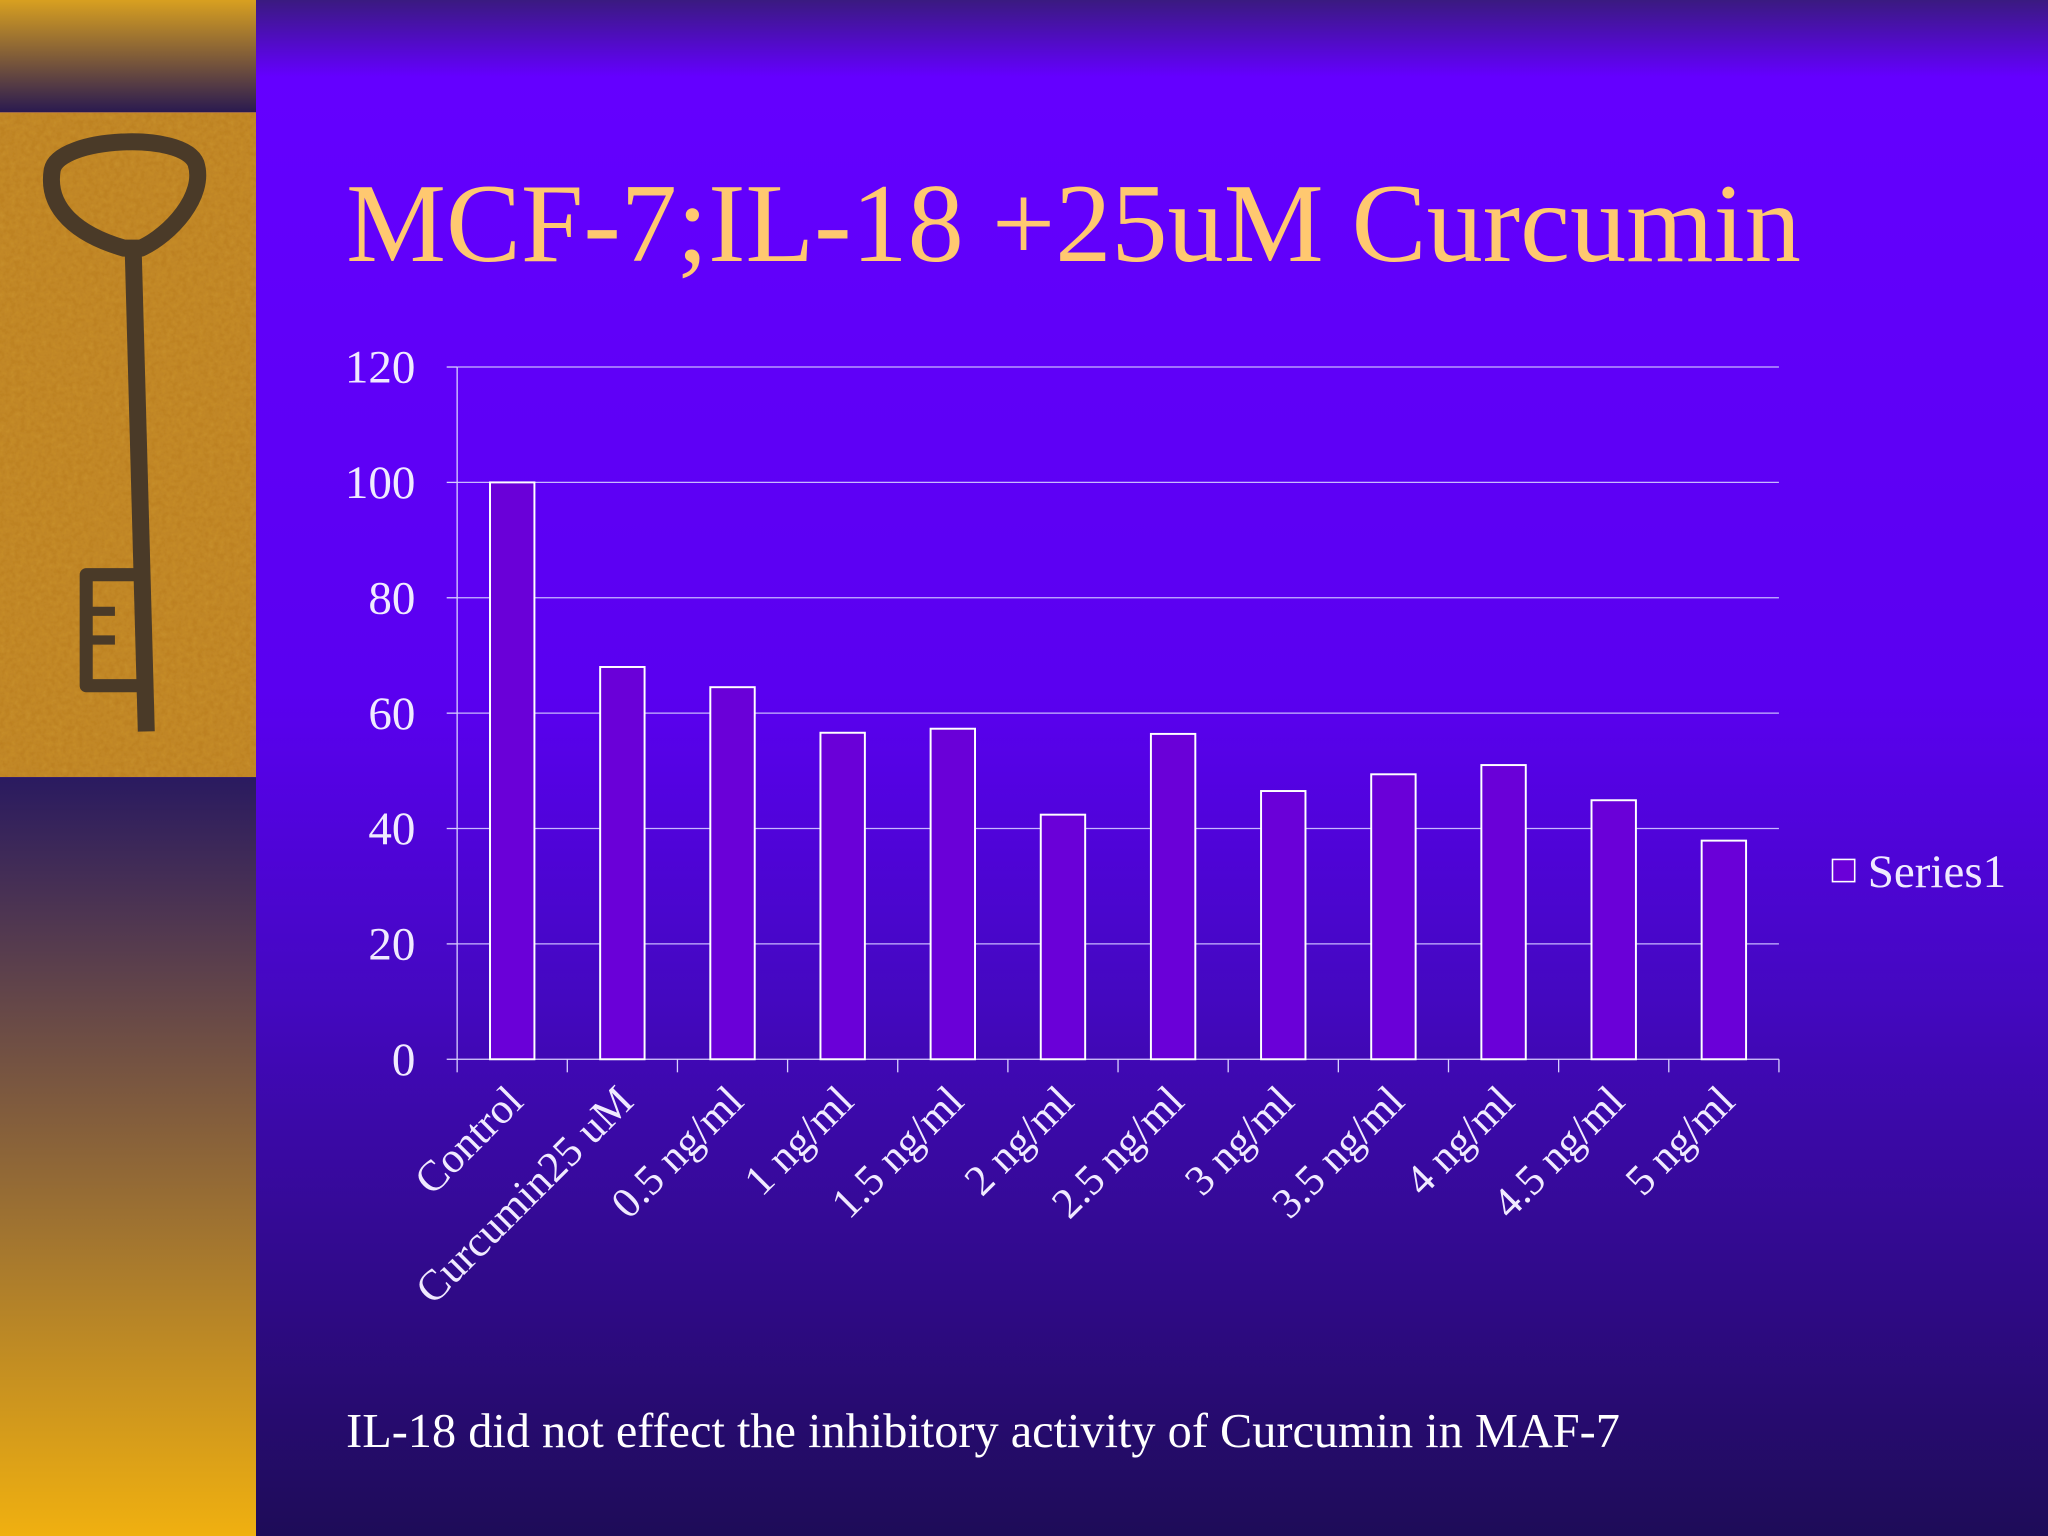  What do you see at coordinates (404, 1060) in the screenshot?
I see `y-tick-label: 0` at bounding box center [404, 1060].